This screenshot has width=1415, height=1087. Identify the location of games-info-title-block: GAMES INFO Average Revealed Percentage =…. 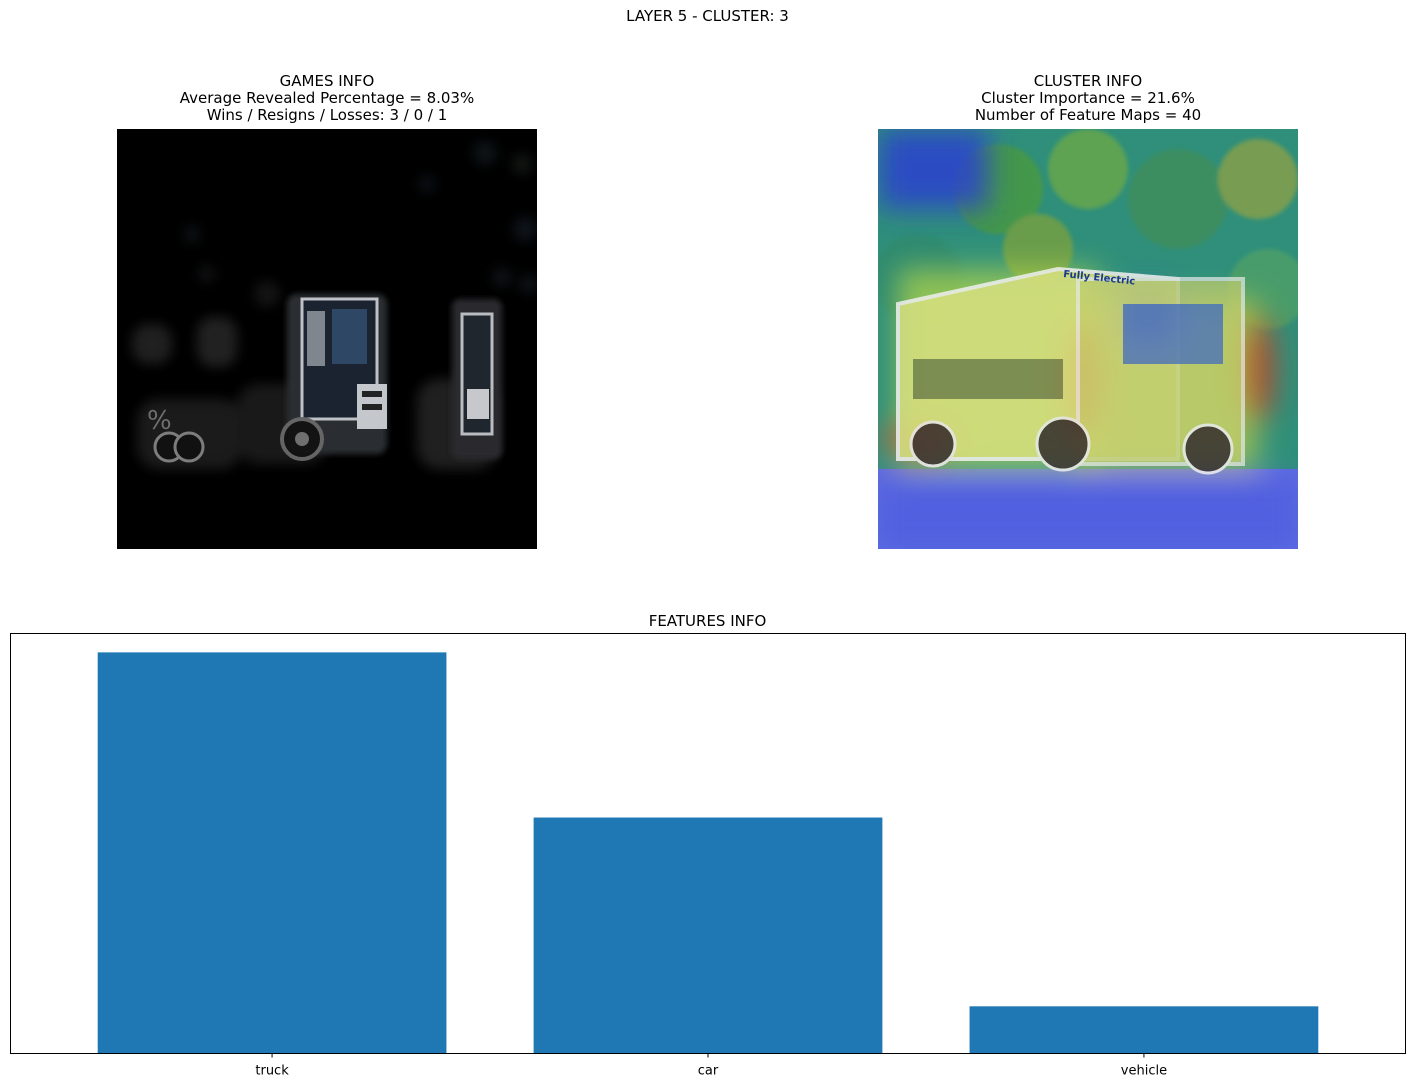
(327, 98).